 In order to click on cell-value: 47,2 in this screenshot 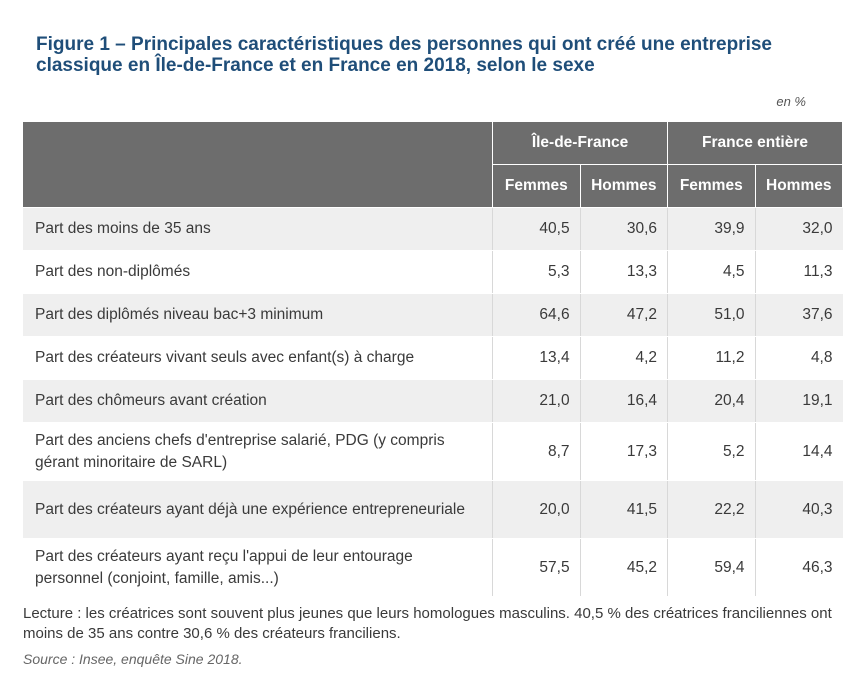, I will do `click(623, 315)`.